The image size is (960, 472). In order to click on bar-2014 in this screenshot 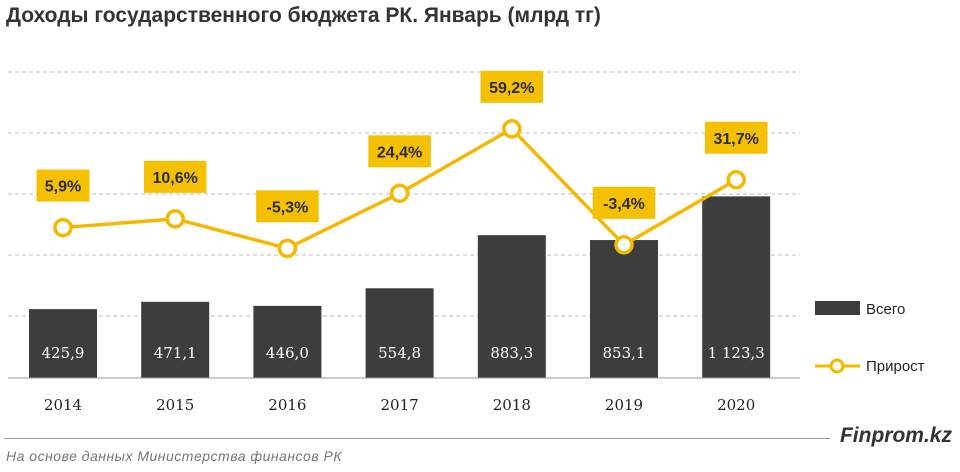, I will do `click(63, 343)`.